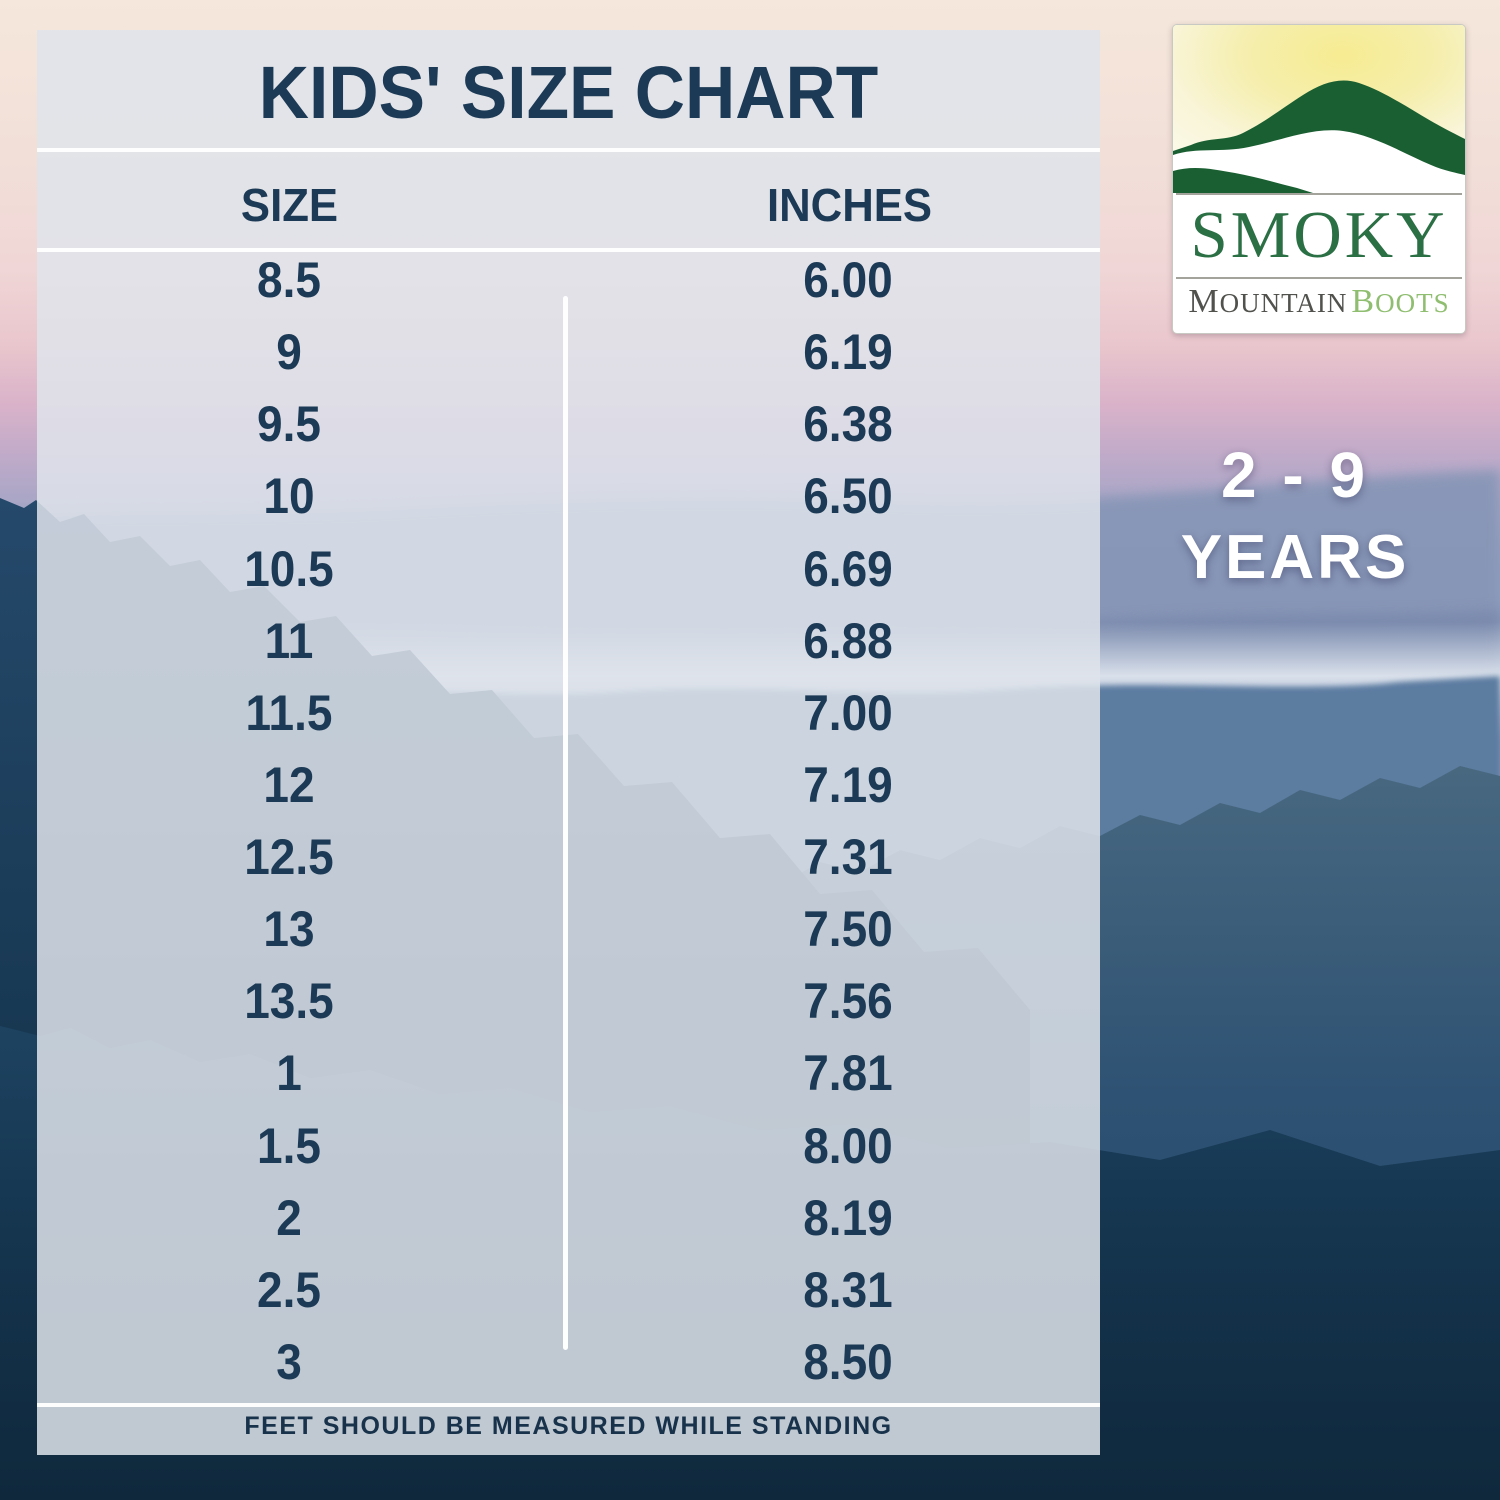 The image size is (1500, 1500). Describe the element at coordinates (848, 1289) in the screenshot. I see `inches-cell: 8.31` at that location.